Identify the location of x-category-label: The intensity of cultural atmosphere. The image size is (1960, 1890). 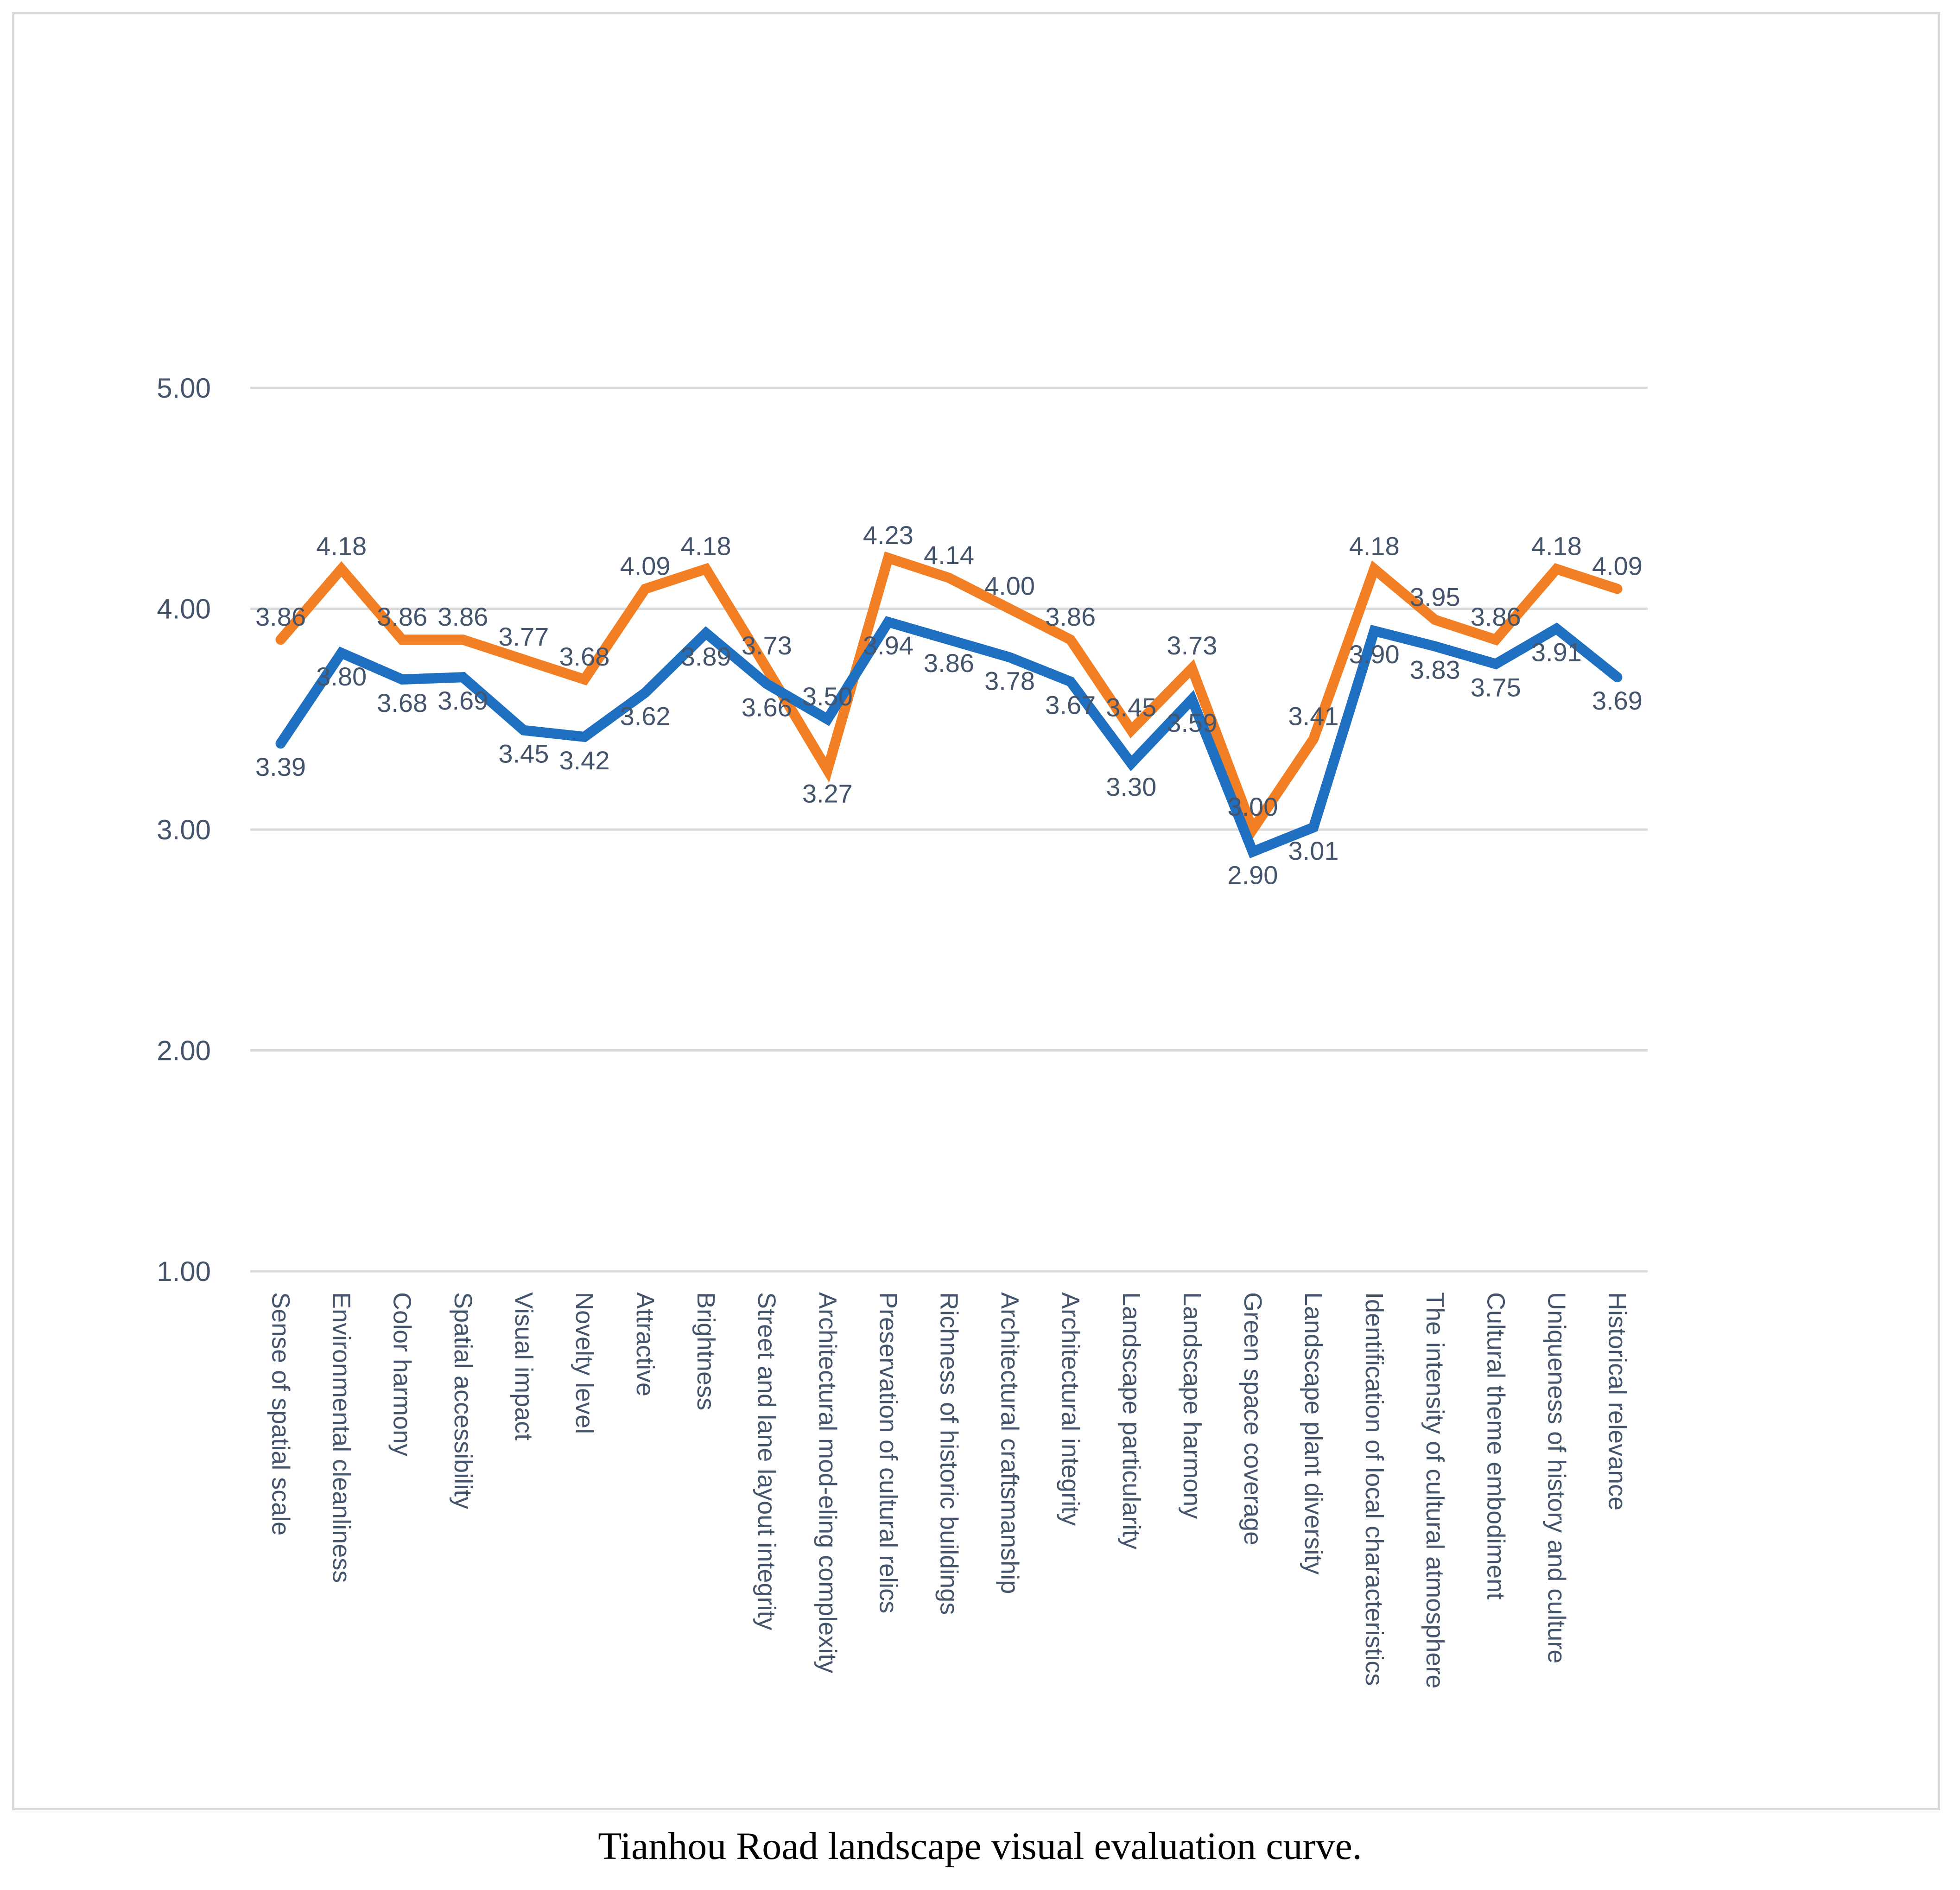
(1435, 1490).